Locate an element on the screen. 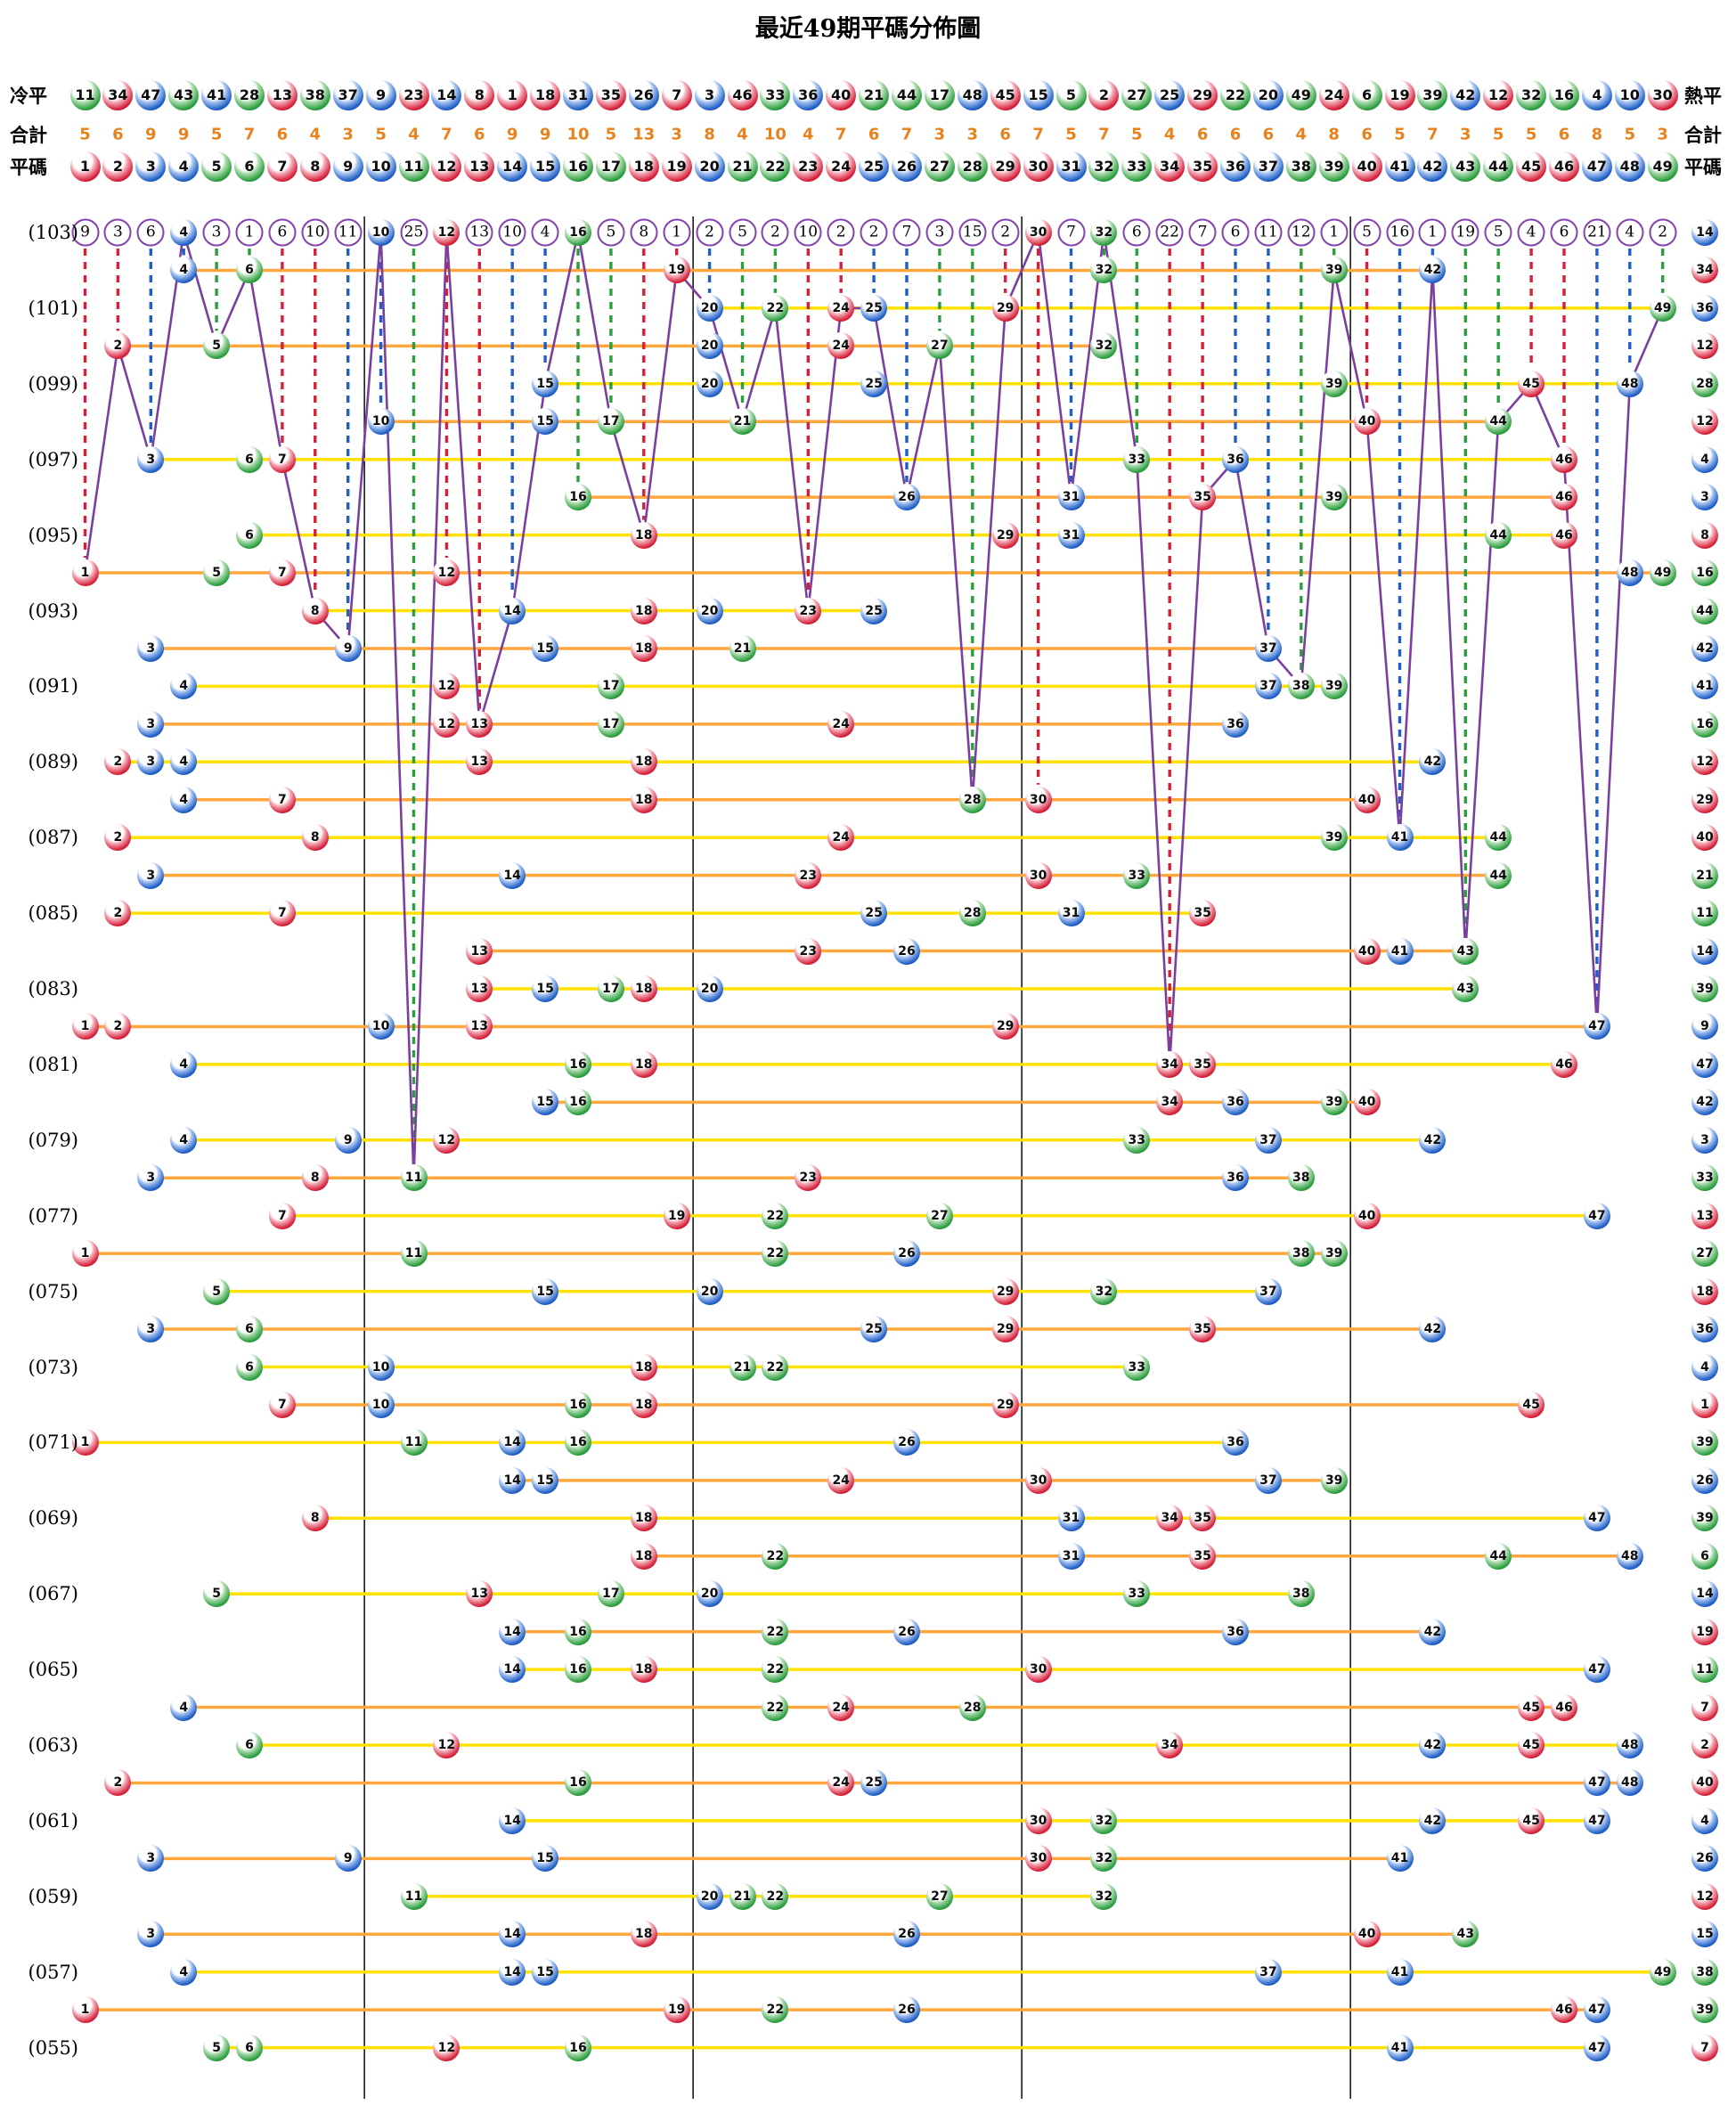 This screenshot has width=1736, height=2105. lottery-ball-10: 10 is located at coordinates (1630, 95).